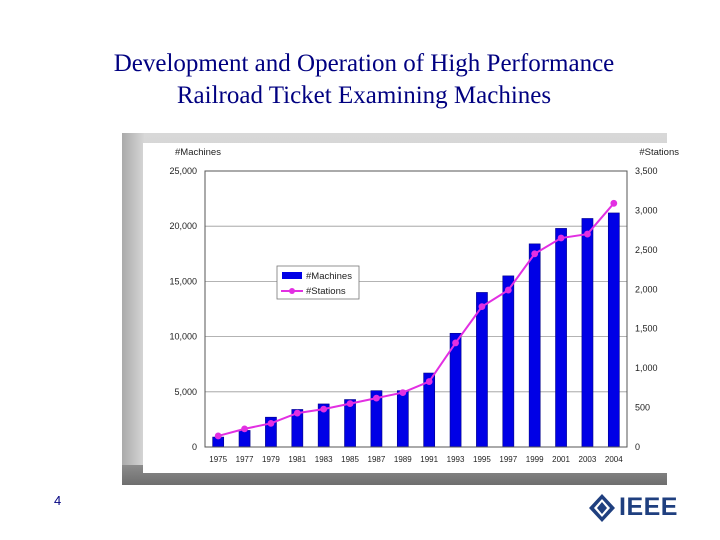 The width and height of the screenshot is (720, 540). What do you see at coordinates (637, 447) in the screenshot?
I see `y-right-tick-label: 0` at bounding box center [637, 447].